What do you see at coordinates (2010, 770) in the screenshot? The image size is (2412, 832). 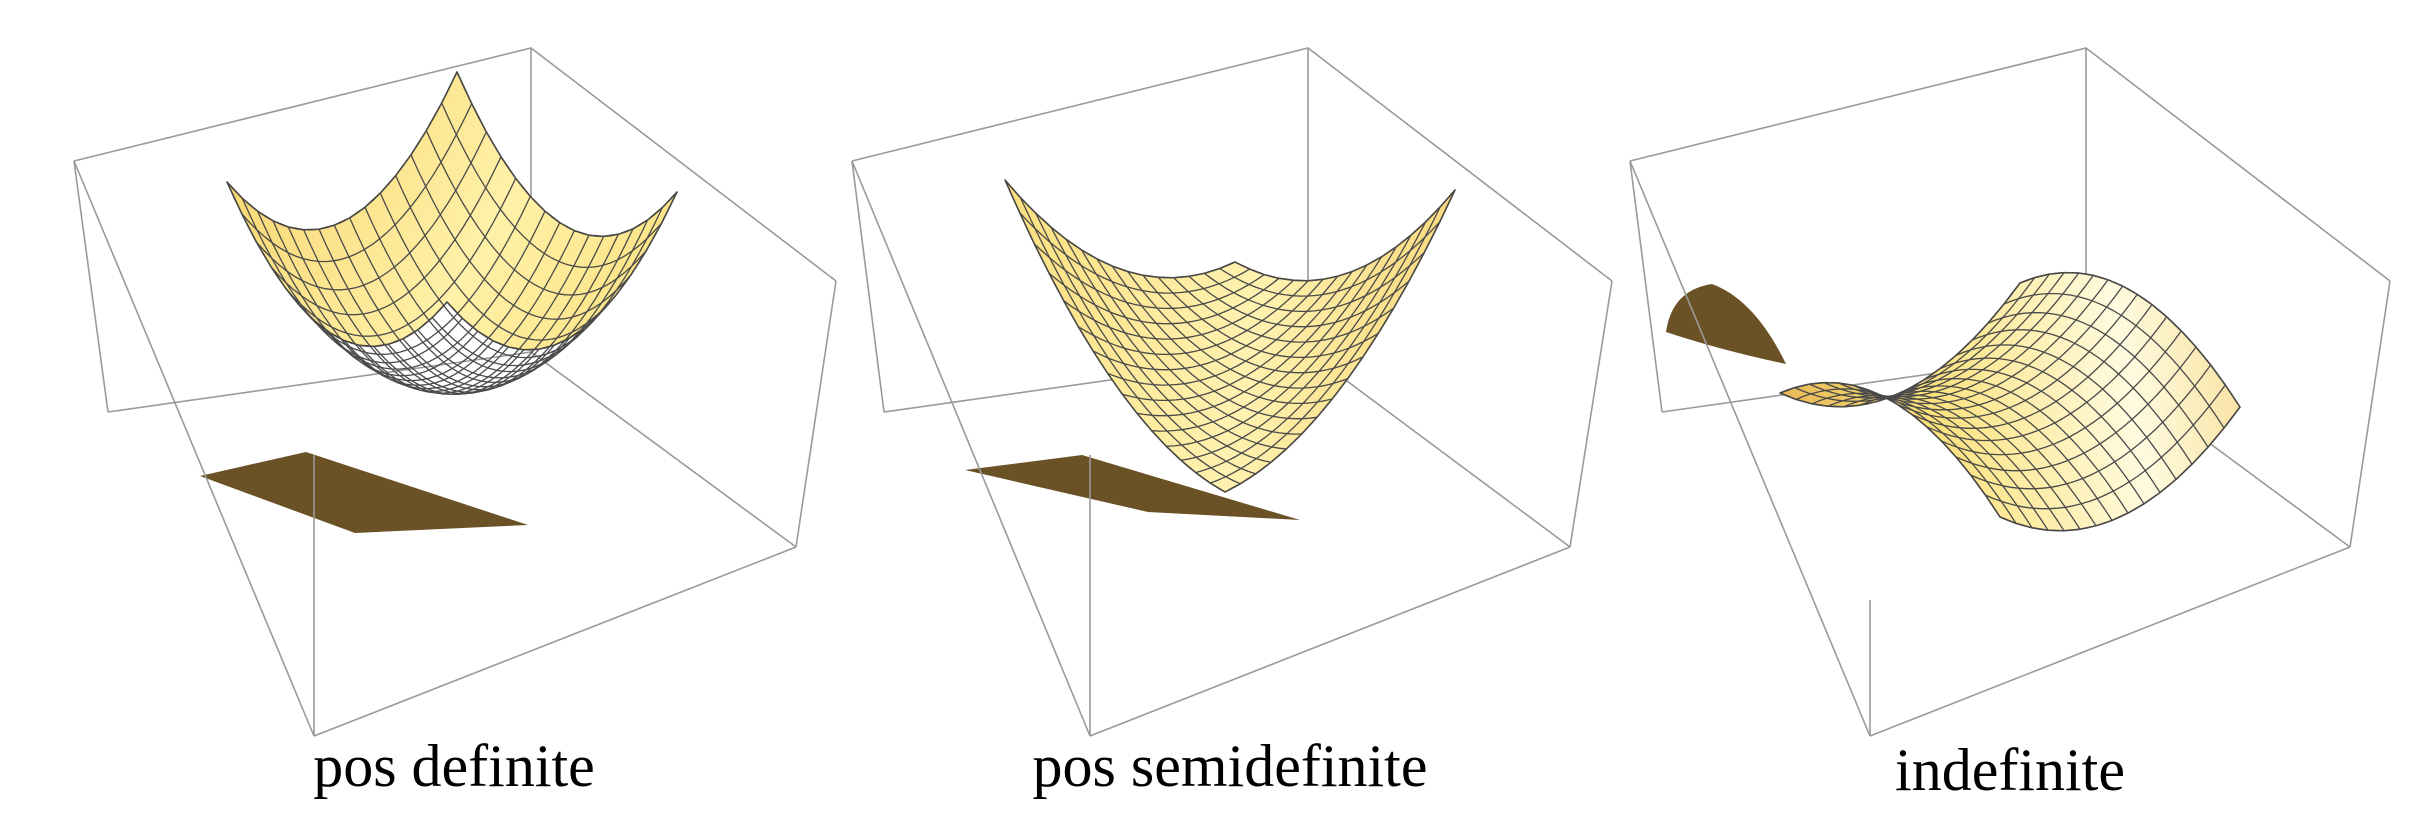 I see `caption-indefinite: indefinite` at bounding box center [2010, 770].